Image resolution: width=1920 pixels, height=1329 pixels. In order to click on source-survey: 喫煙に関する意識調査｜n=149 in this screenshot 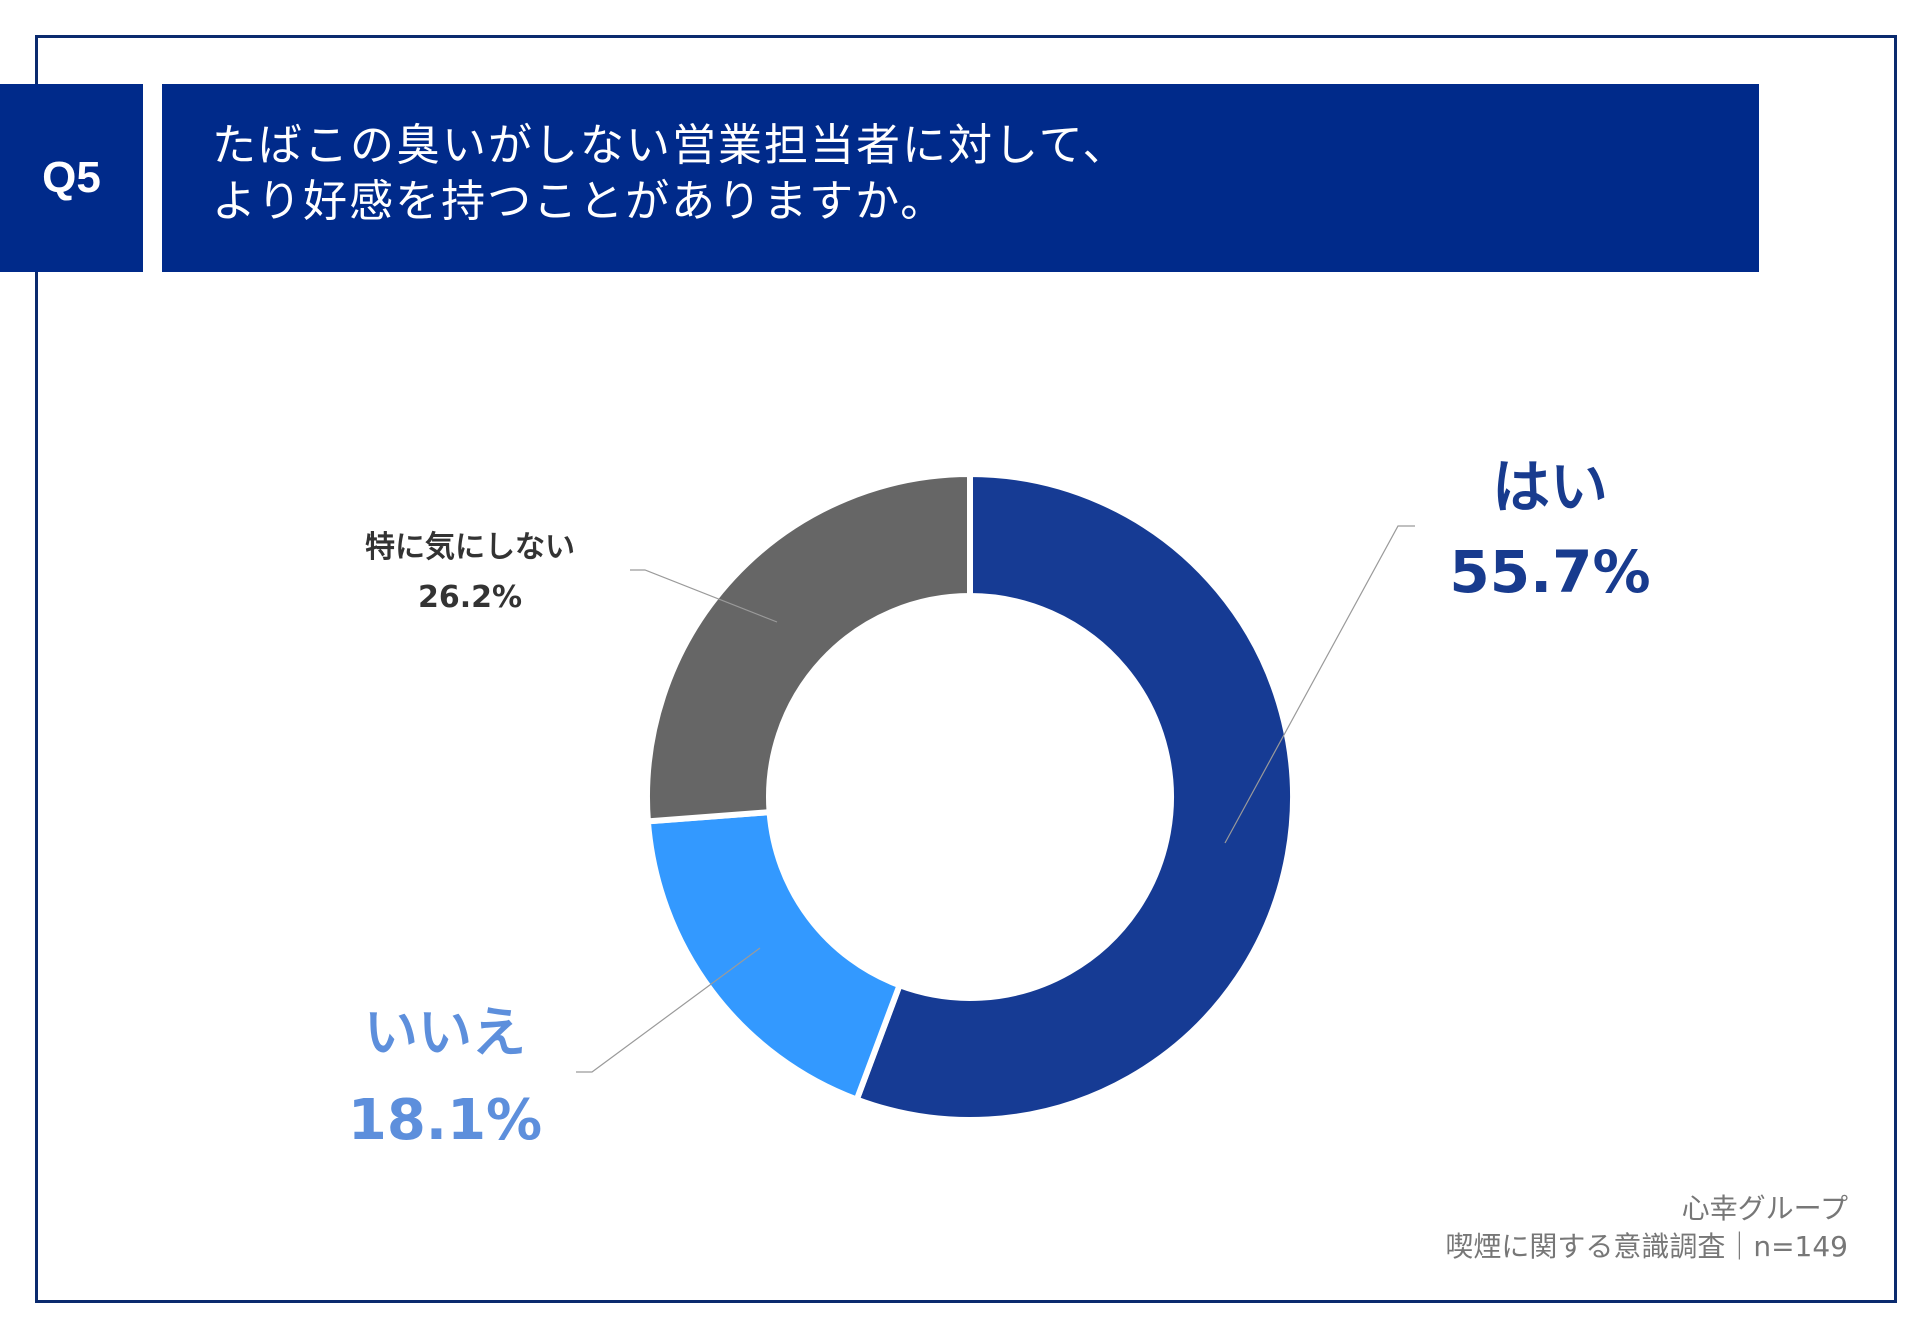, I will do `click(1646, 1246)`.